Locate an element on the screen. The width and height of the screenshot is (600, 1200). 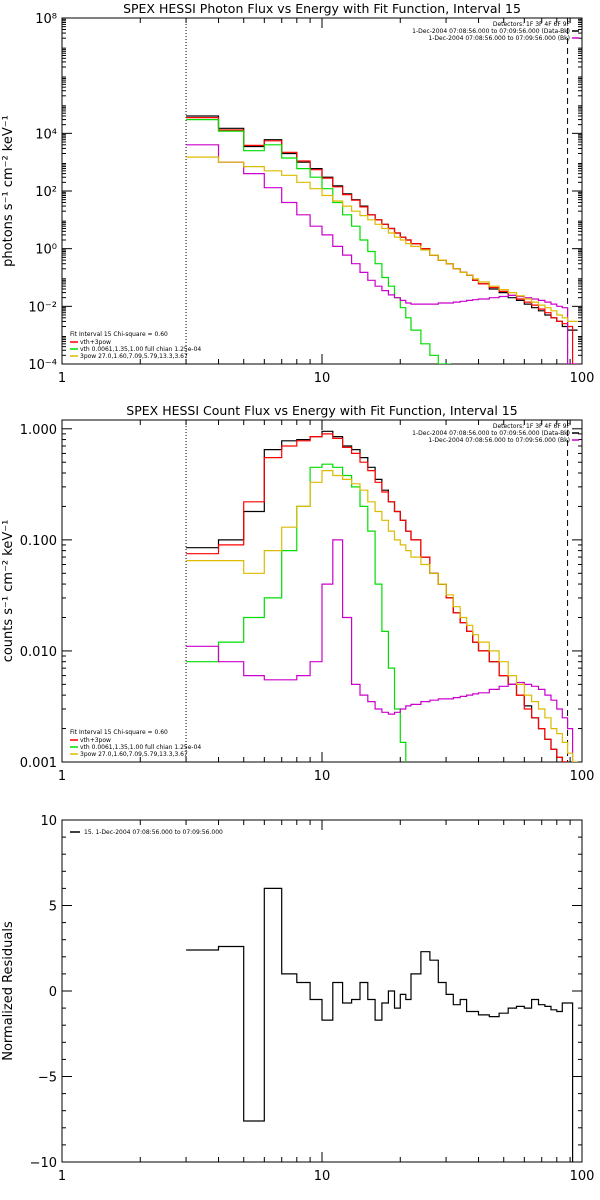
series-line-vth-3pow is located at coordinates (382, 240).